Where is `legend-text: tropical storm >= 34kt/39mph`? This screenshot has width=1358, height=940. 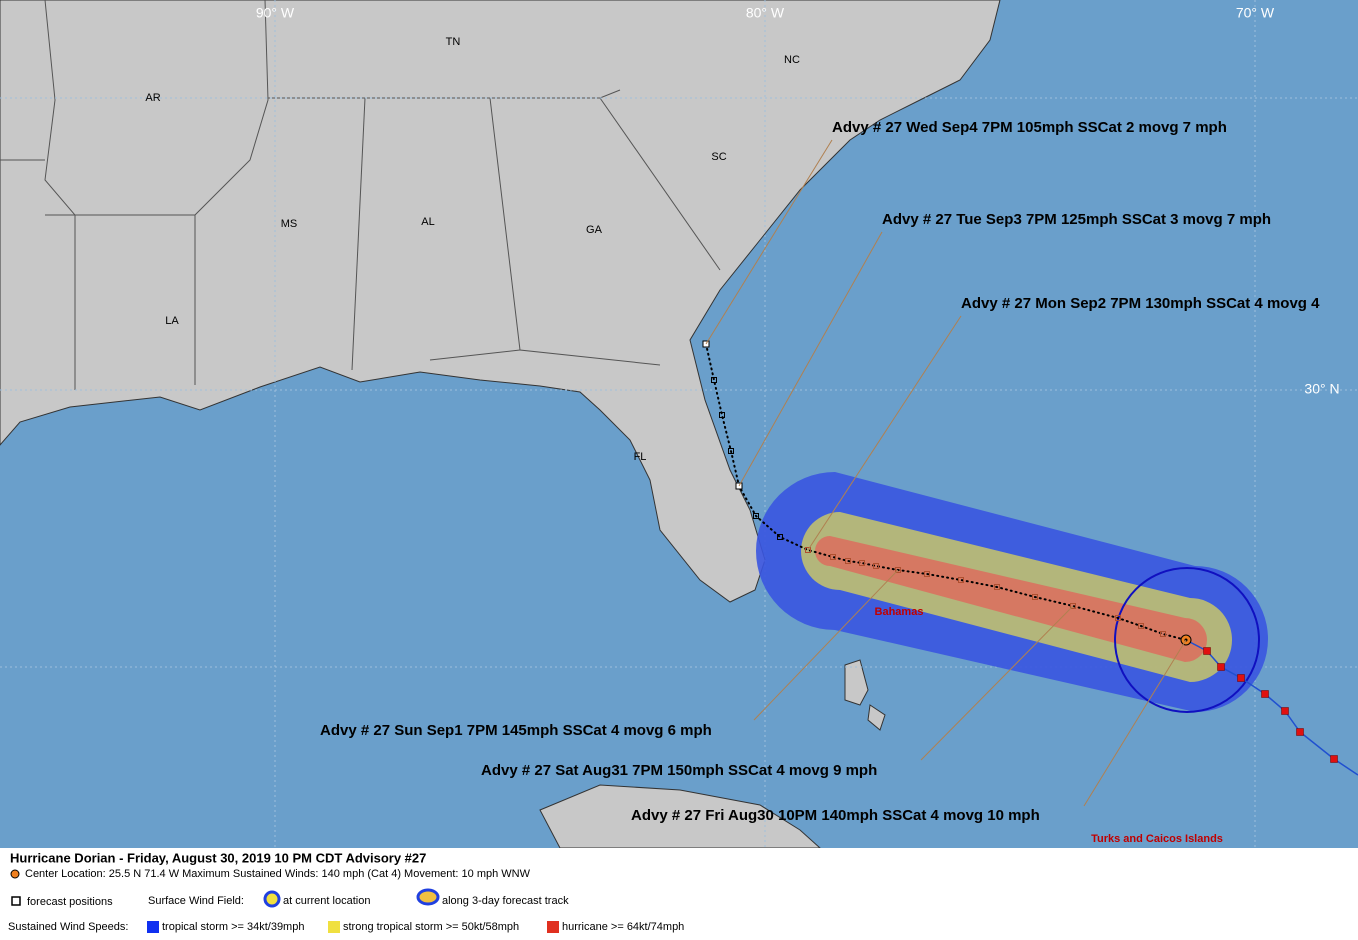
legend-text: tropical storm >= 34kt/39mph is located at coordinates (233, 927).